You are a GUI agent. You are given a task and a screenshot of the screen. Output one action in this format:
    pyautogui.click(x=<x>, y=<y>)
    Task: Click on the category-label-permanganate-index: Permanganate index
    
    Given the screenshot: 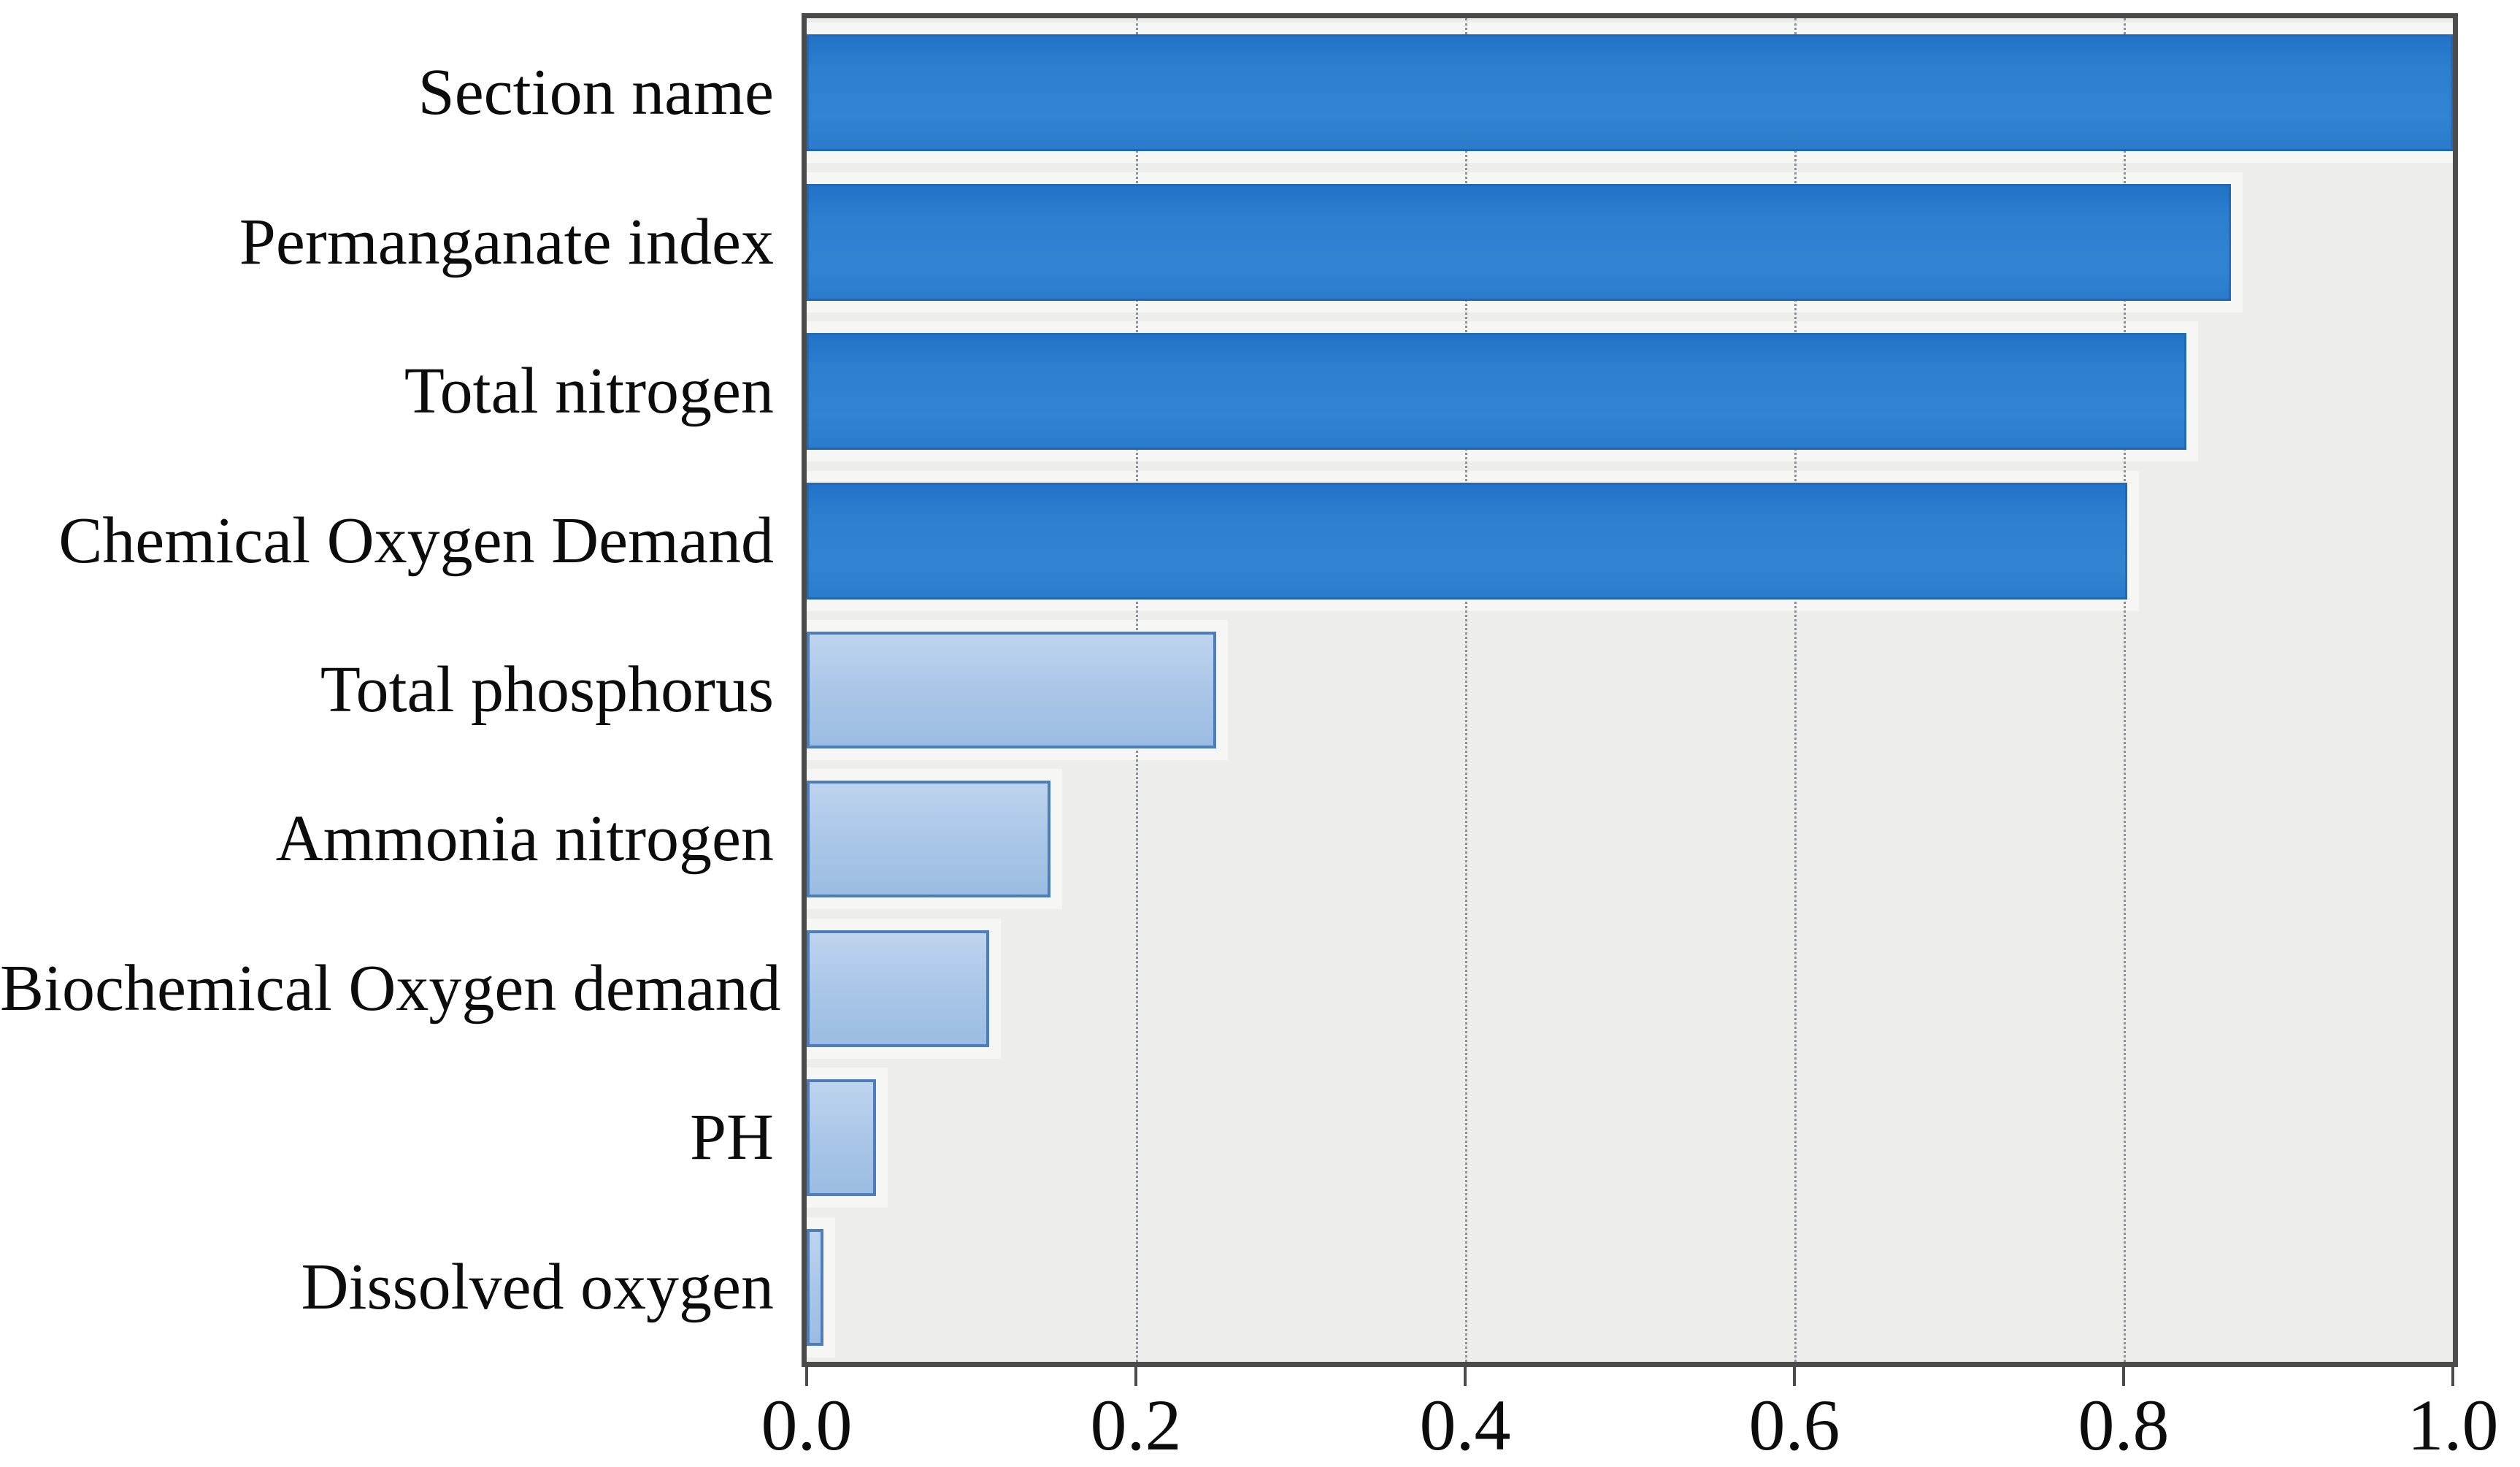 What is the action you would take?
    pyautogui.click(x=507, y=242)
    